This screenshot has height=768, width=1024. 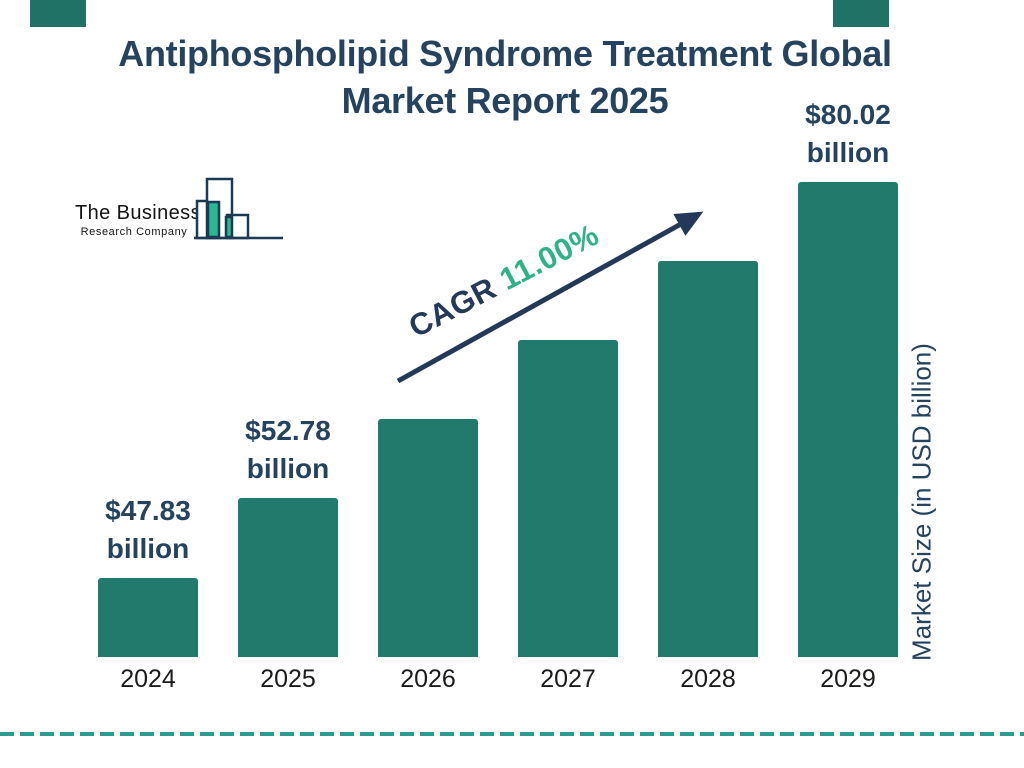 I want to click on bar-2025, so click(x=288, y=577).